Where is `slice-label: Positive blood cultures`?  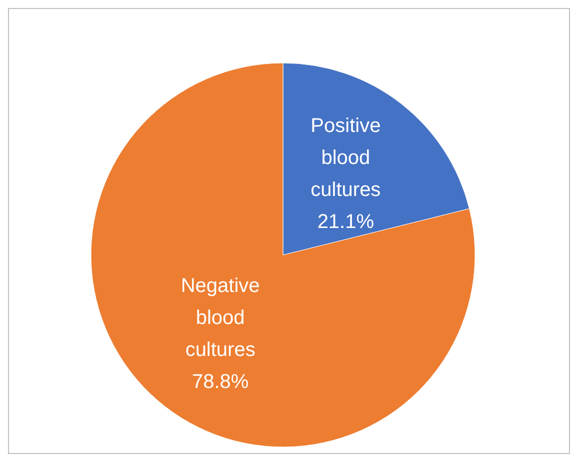 slice-label: Positive blood cultures is located at coordinates (345, 158).